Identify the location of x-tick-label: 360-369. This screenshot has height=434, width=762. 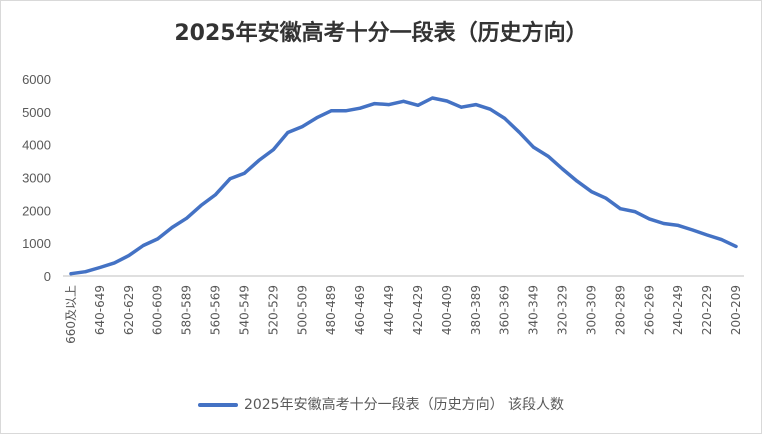
(505, 310).